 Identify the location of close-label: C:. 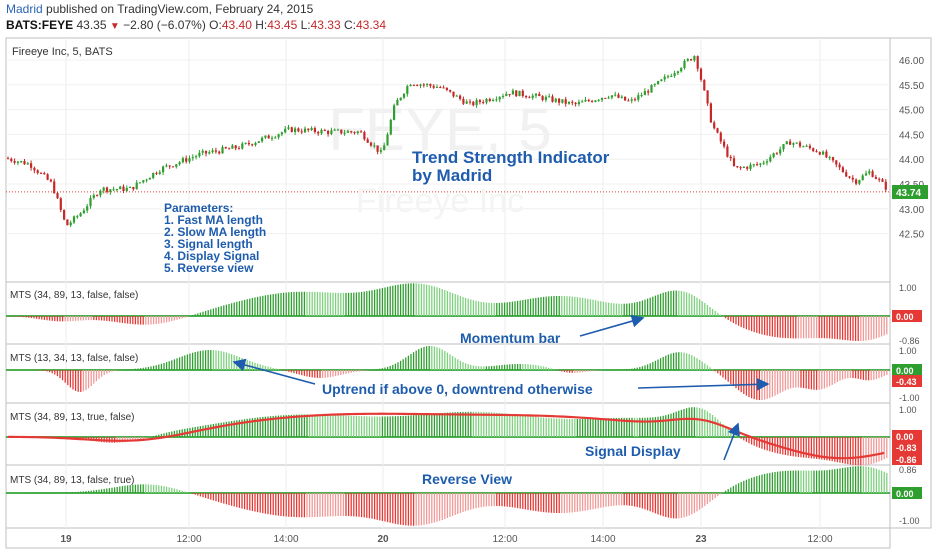
(349, 25).